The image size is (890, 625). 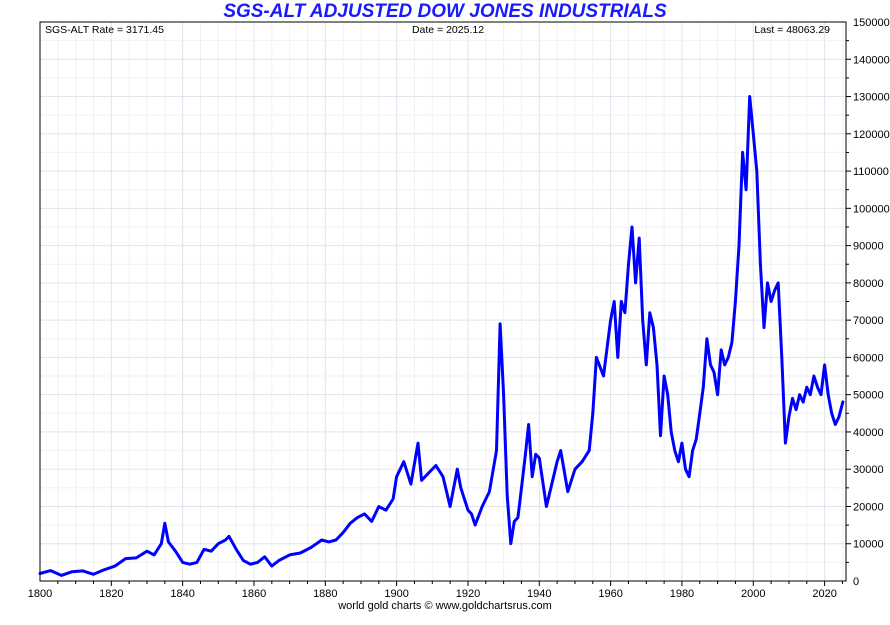 What do you see at coordinates (682, 594) in the screenshot?
I see `x-tick-label: 1980` at bounding box center [682, 594].